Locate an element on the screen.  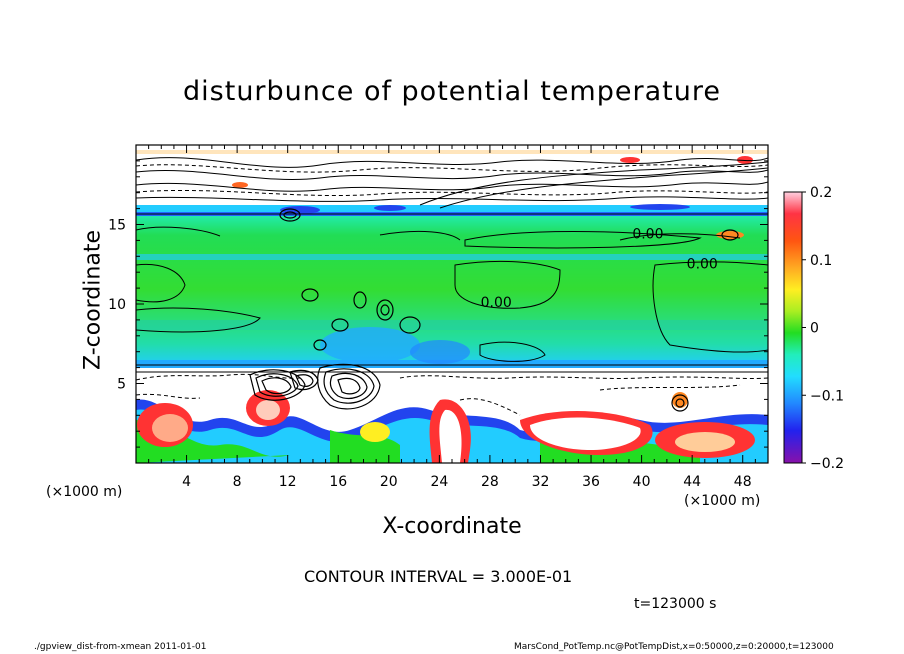
time-stamp: t=123000 s is located at coordinates (675, 604).